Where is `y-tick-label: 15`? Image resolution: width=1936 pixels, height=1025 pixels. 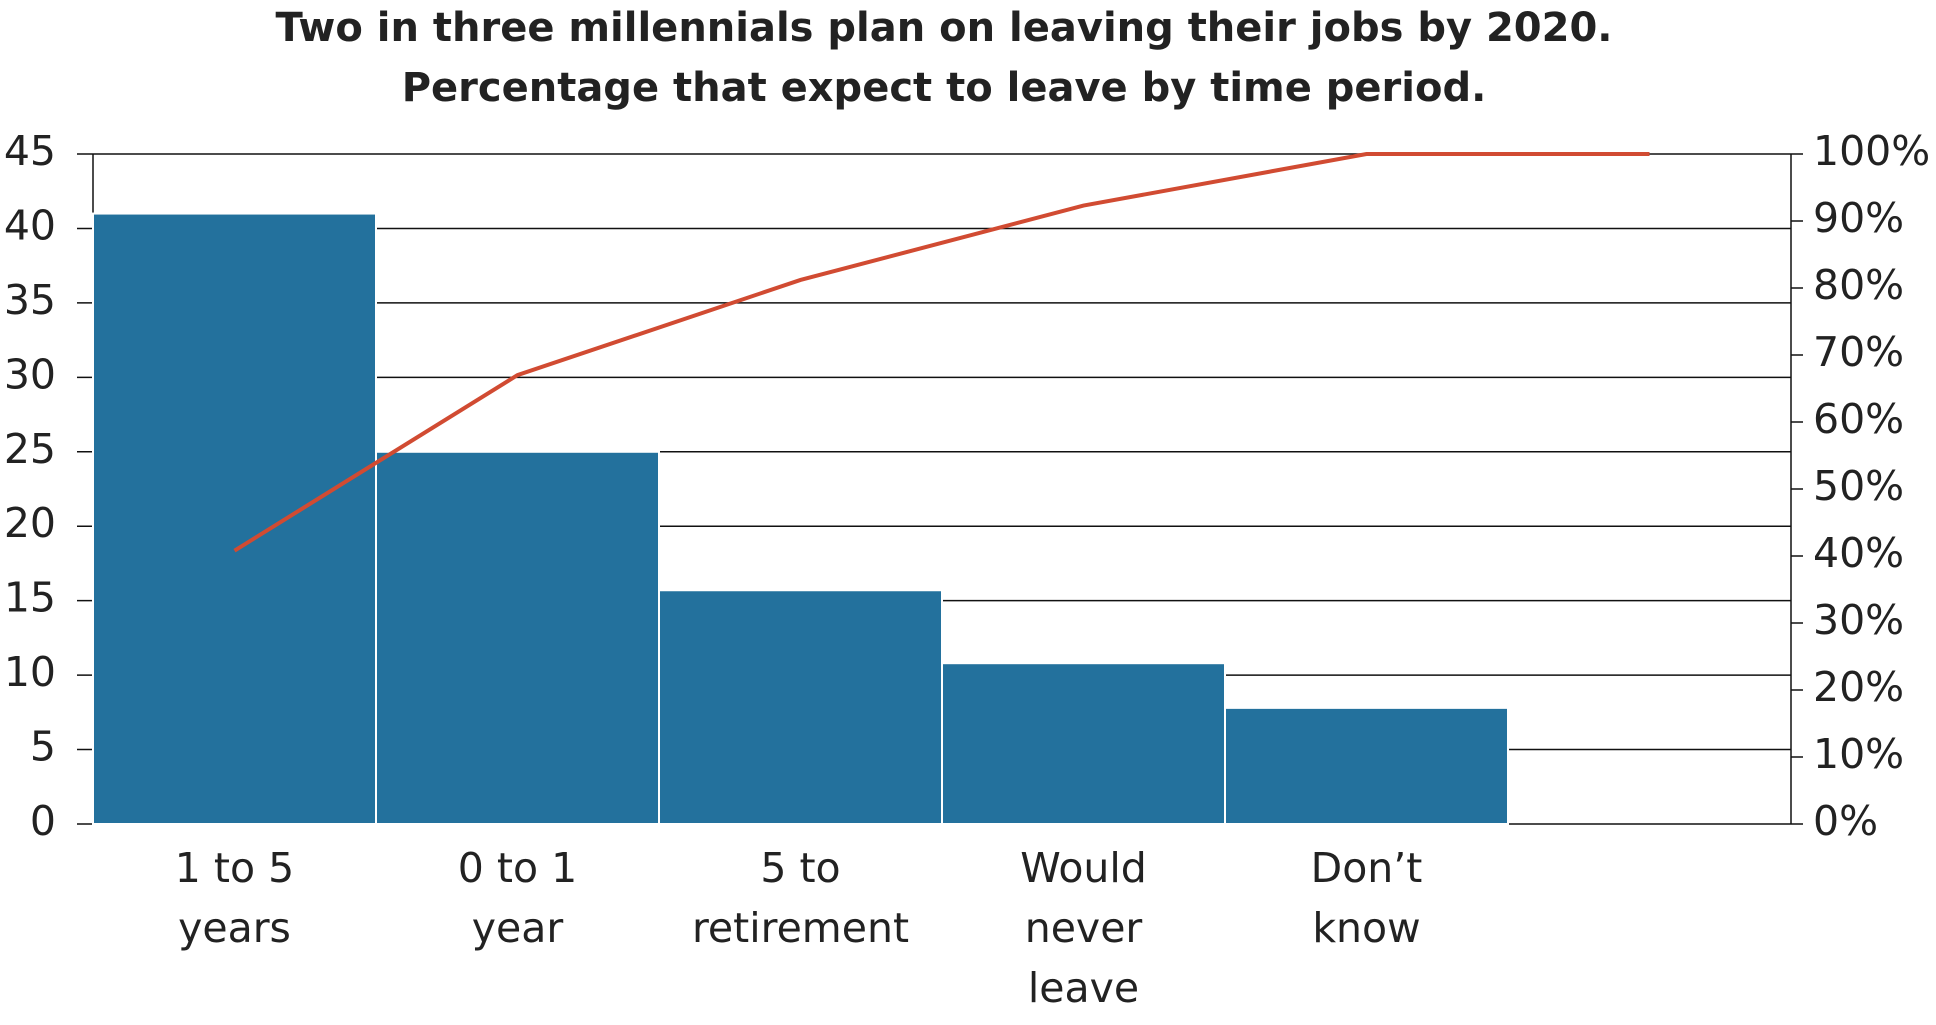 y-tick-label: 15 is located at coordinates (30, 598).